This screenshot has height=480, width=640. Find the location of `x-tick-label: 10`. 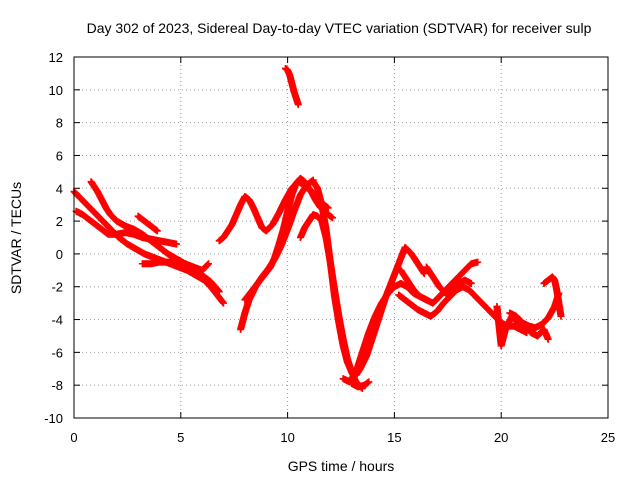

x-tick-label: 10 is located at coordinates (287, 437).